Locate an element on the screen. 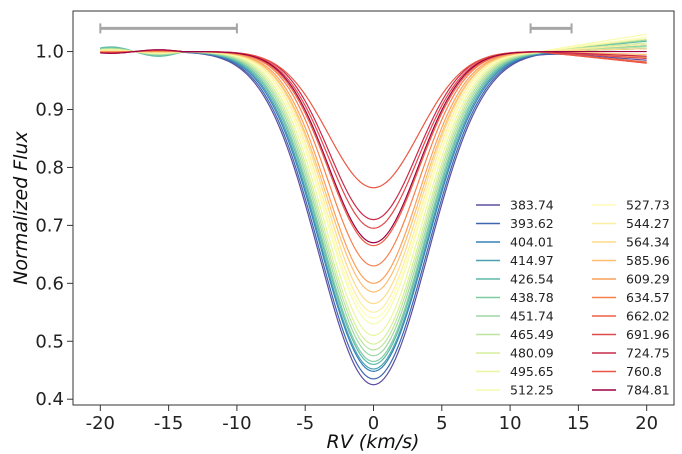 The width and height of the screenshot is (682, 454). y-axis-ticks: 0.4 0.5 0.6 0.7 0.8 0.9 1.0 is located at coordinates (54, 226).